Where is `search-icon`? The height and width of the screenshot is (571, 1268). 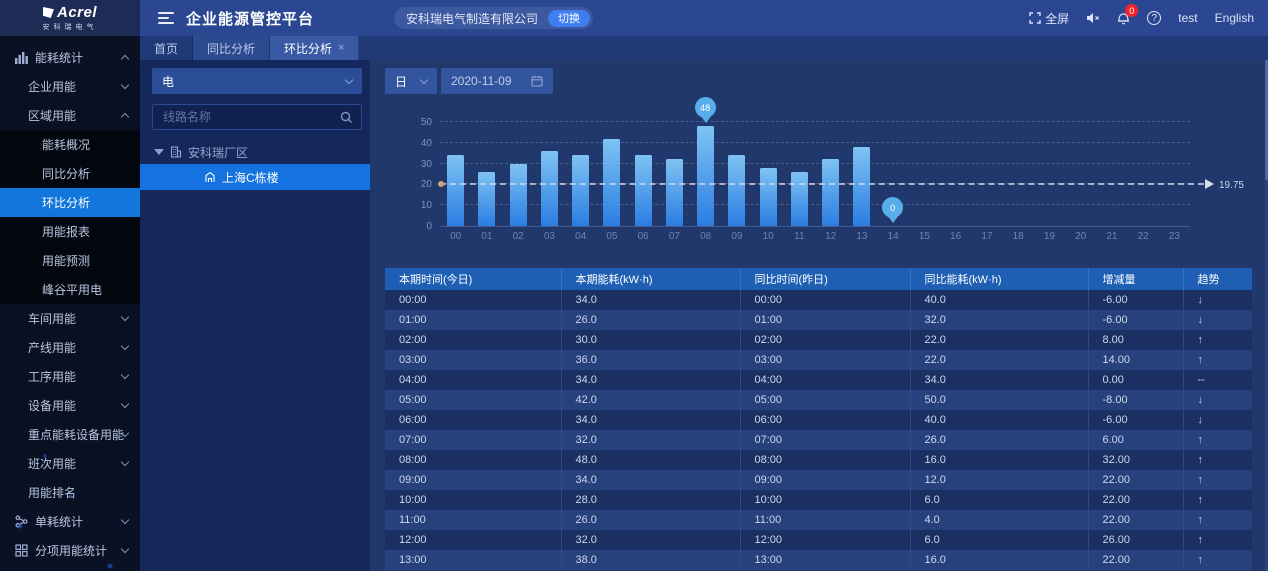
search-icon is located at coordinates (346, 117).